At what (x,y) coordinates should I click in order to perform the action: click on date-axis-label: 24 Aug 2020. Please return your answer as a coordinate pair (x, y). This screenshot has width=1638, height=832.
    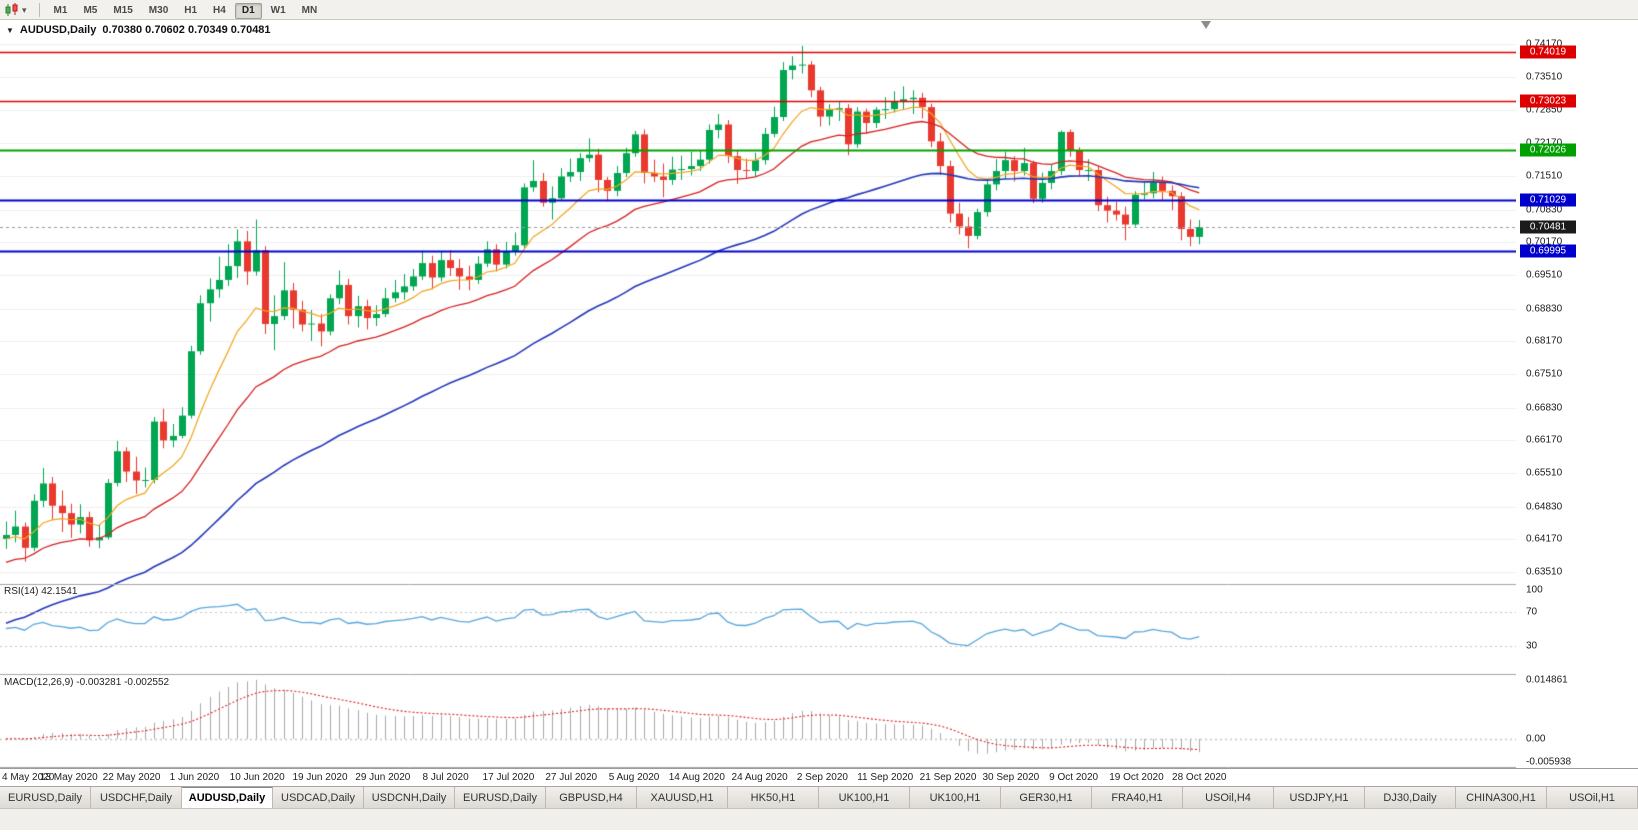
    Looking at the image, I should click on (759, 777).